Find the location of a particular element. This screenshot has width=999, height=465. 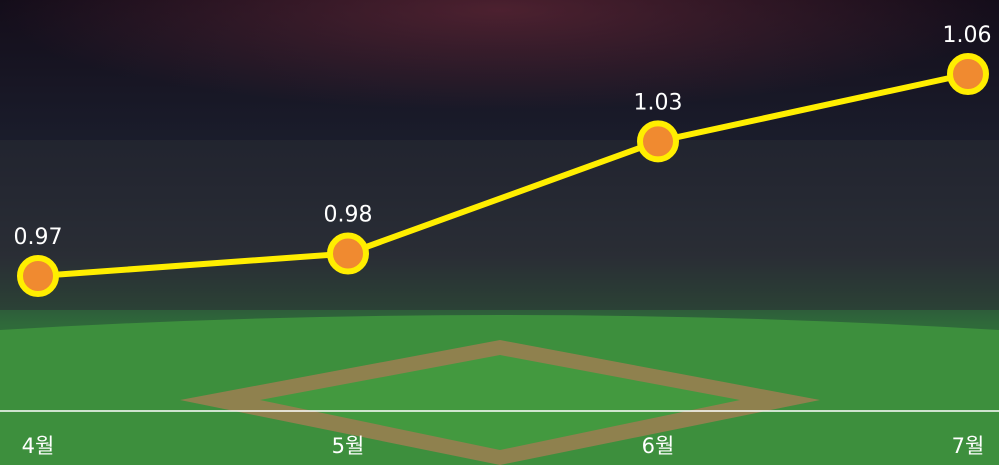

value-label: 0.97 is located at coordinates (38, 237).